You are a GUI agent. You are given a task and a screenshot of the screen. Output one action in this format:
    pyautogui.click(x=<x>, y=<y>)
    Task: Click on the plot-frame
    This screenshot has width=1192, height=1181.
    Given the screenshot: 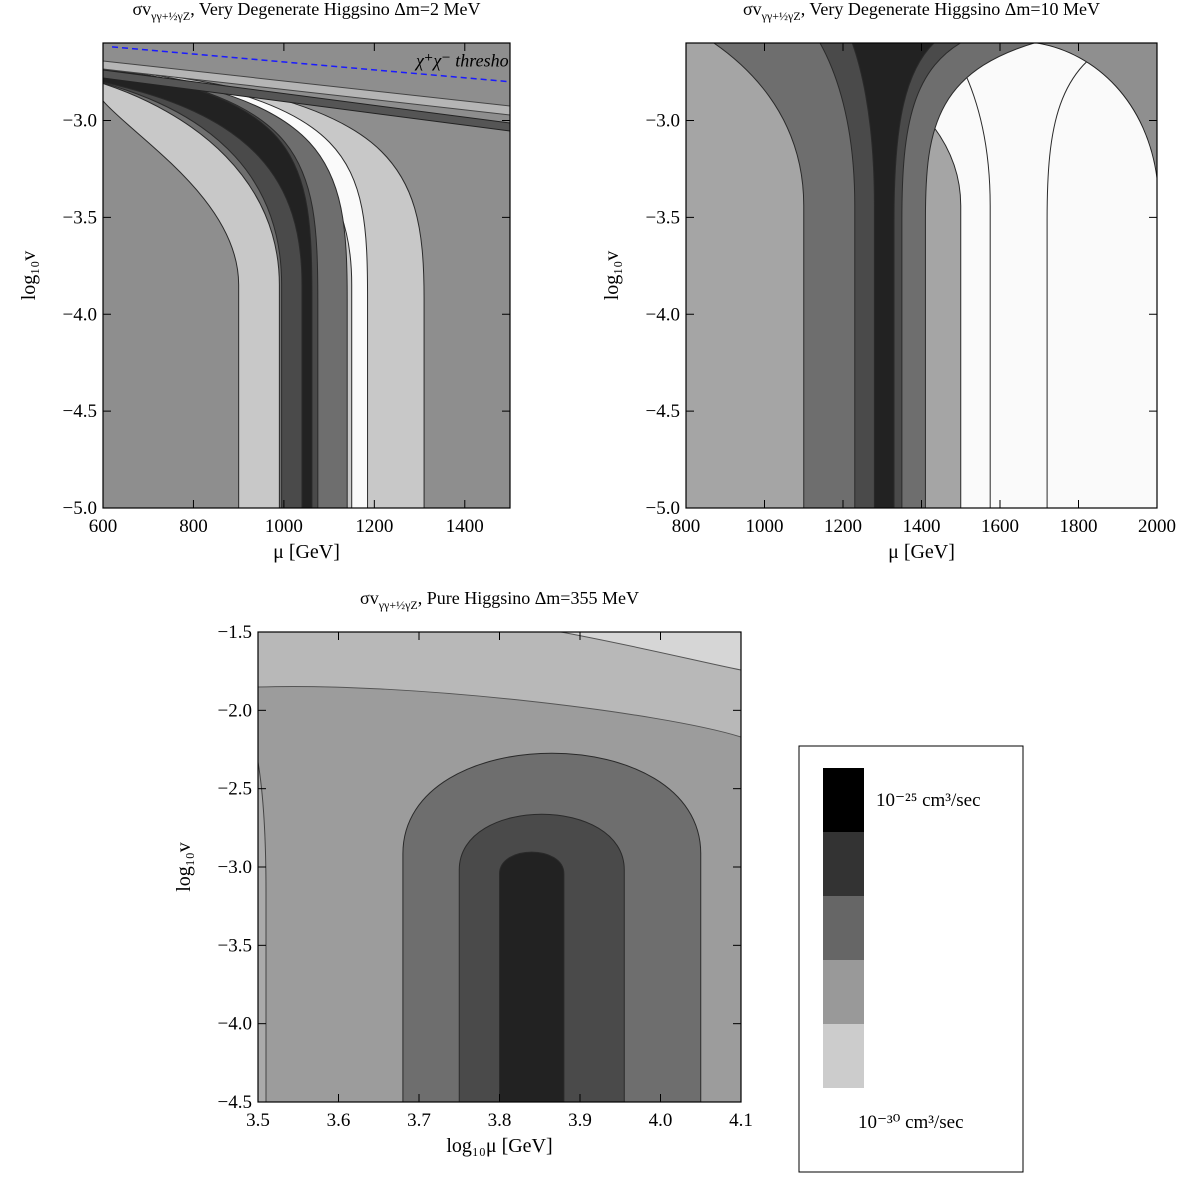 What is the action you would take?
    pyautogui.click(x=306, y=275)
    